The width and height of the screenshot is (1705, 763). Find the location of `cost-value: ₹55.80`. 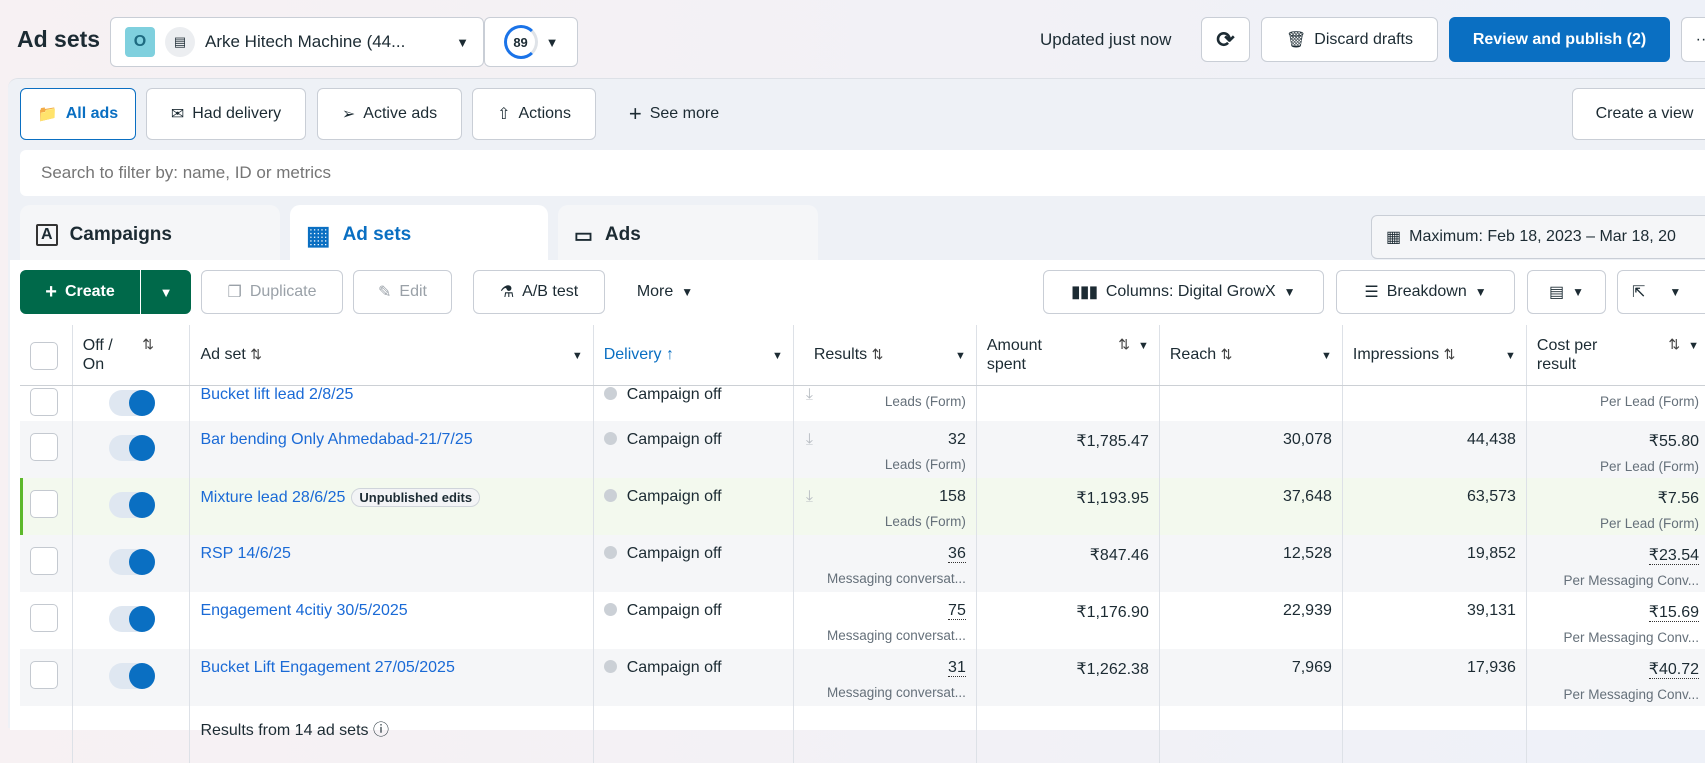

cost-value: ₹55.80 is located at coordinates (1673, 441).